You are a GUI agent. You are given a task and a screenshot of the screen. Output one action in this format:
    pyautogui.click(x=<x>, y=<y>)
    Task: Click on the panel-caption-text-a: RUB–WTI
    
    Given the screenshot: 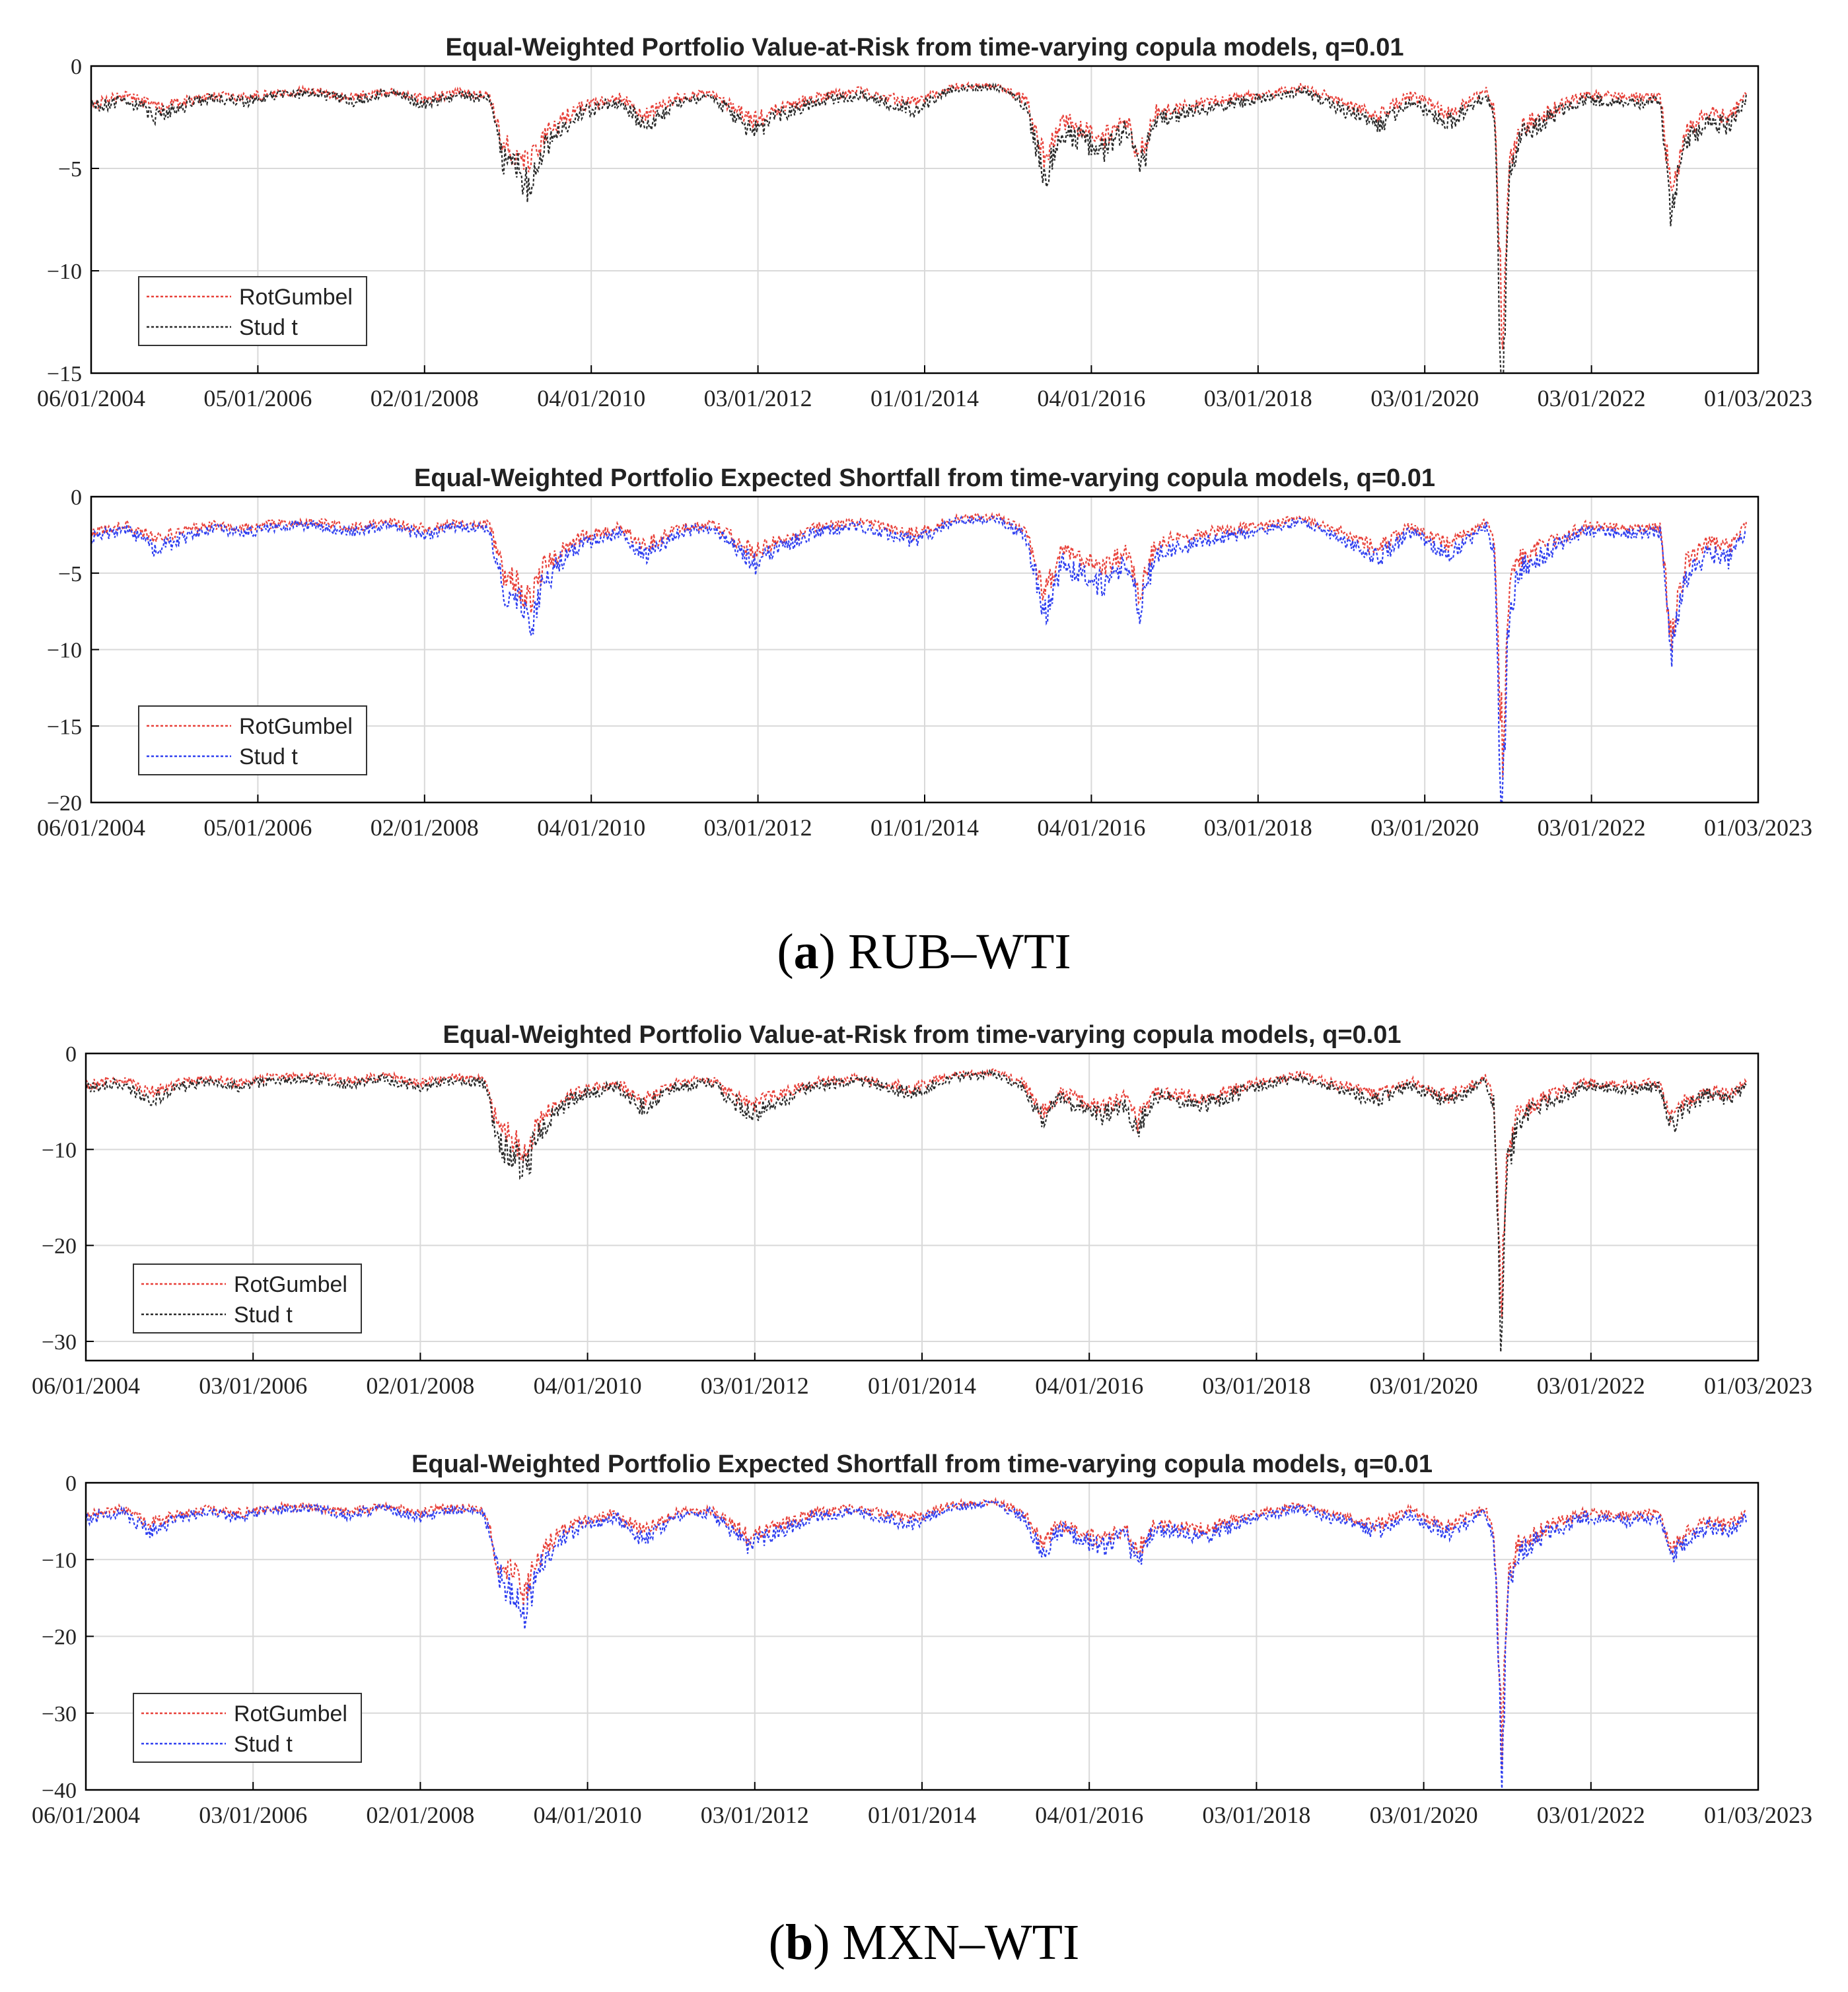 What is the action you would take?
    pyautogui.click(x=959, y=951)
    